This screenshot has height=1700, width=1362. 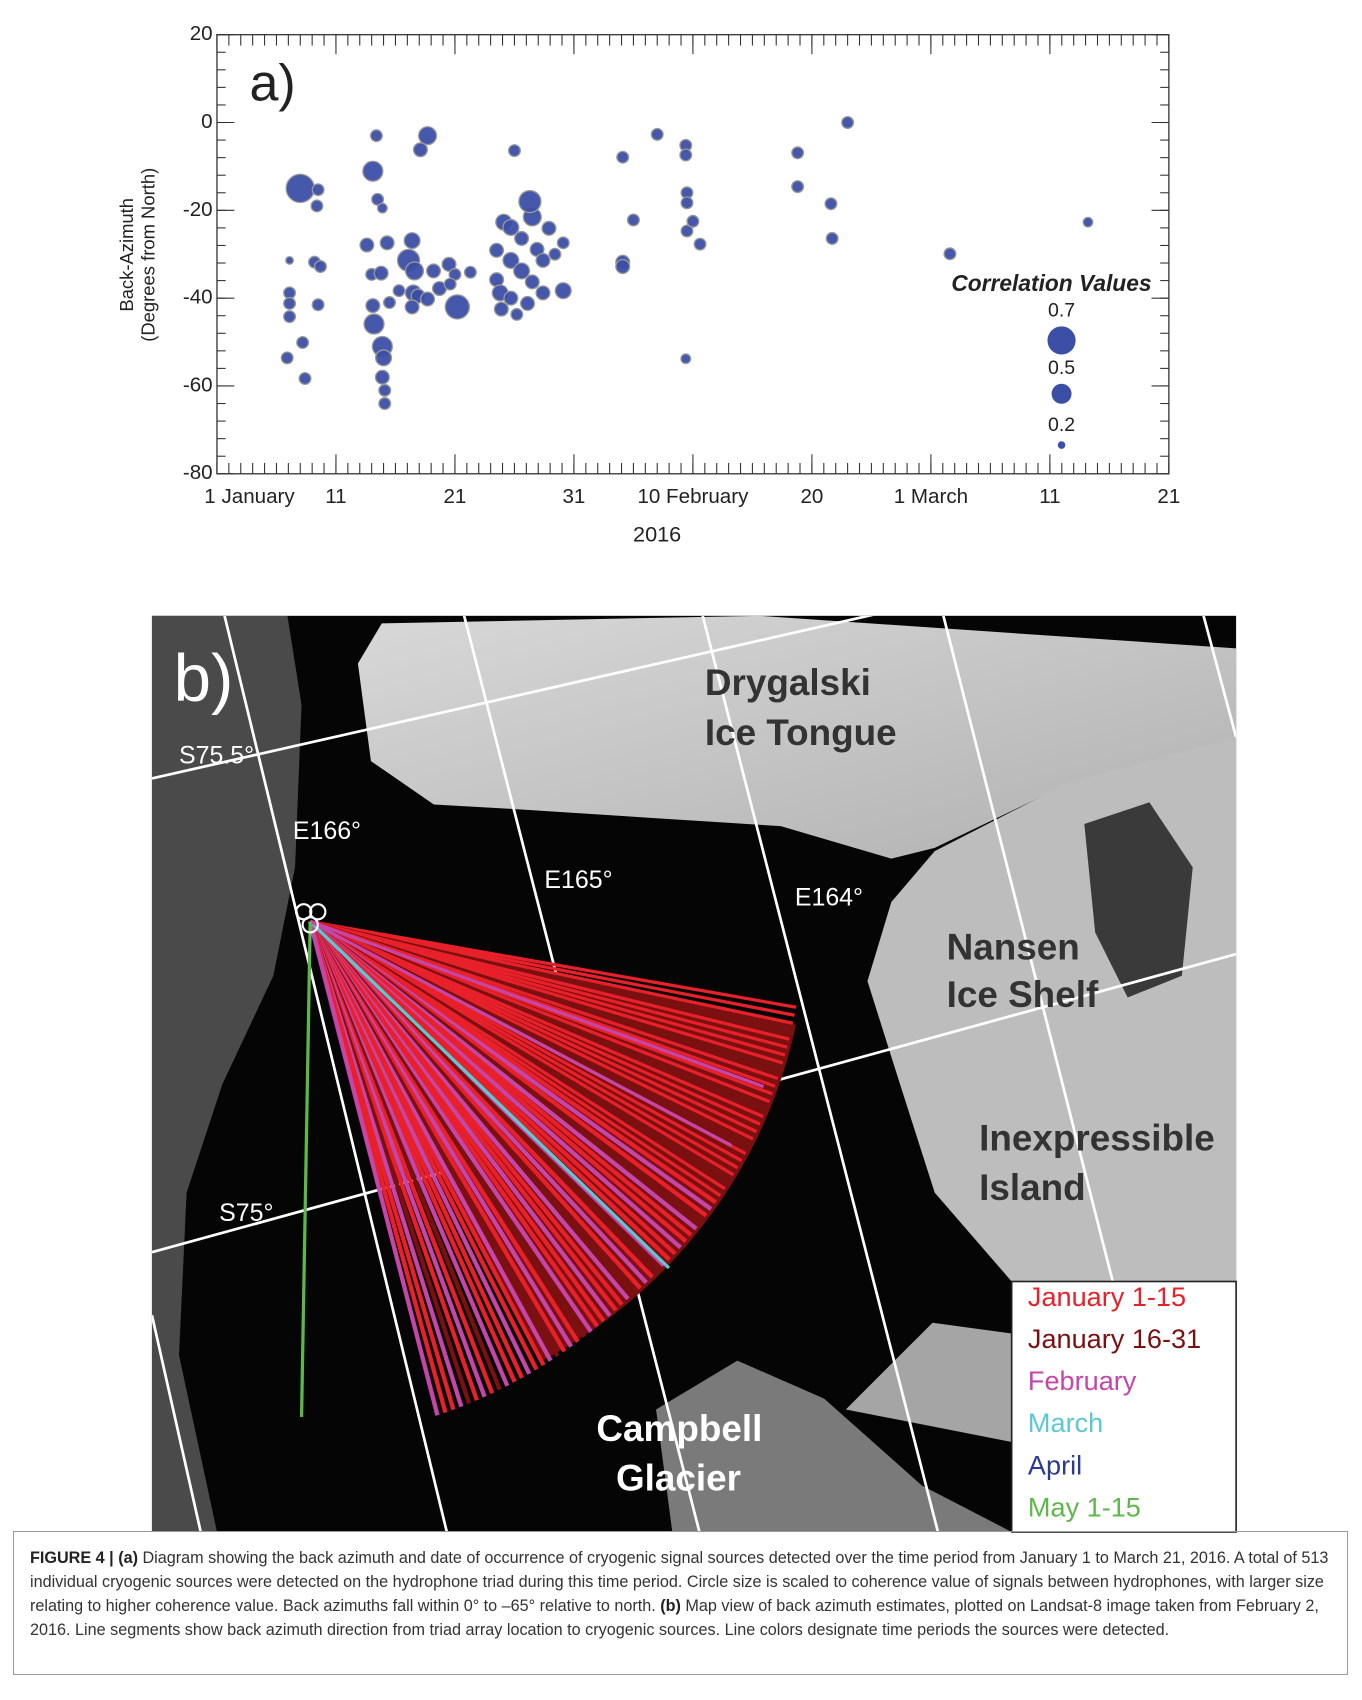 I want to click on caption-a-label: (a), so click(x=128, y=1558).